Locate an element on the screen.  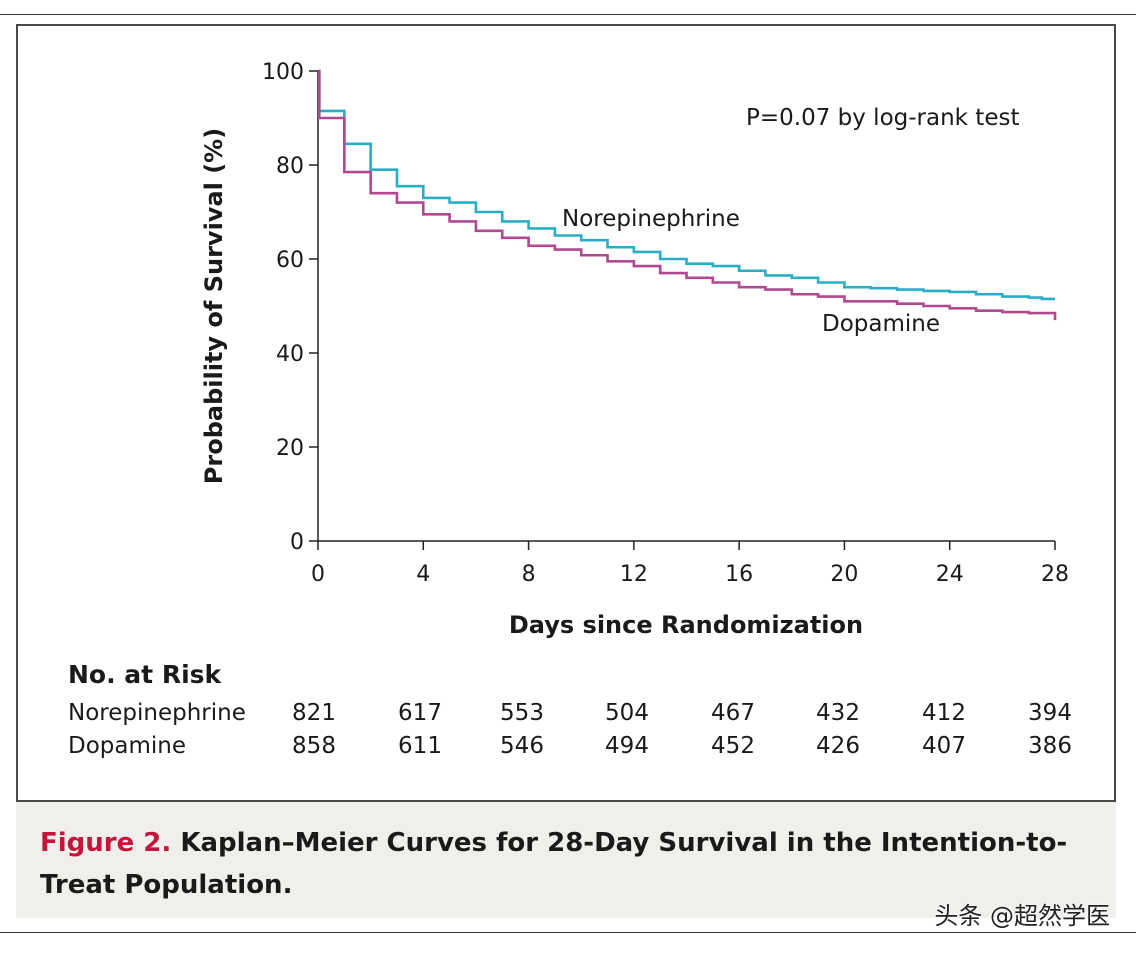
watermark: 头条 @超然学医 is located at coordinates (1022, 916).